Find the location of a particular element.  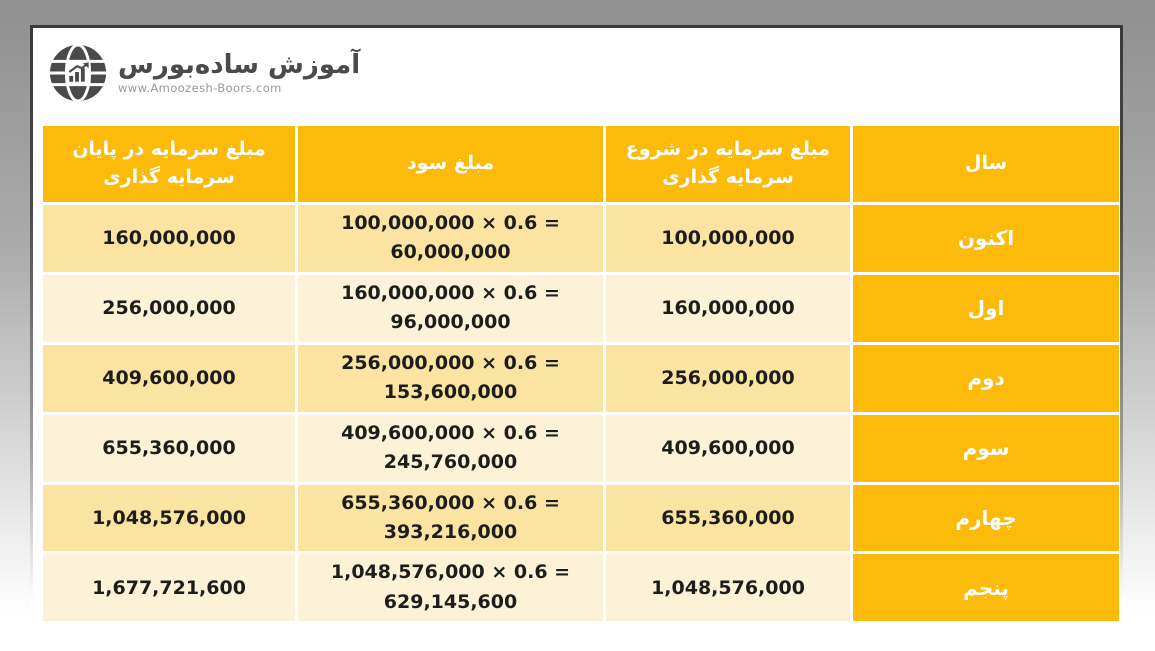

end-capital-cell: 1,048,576,000 is located at coordinates (169, 518).